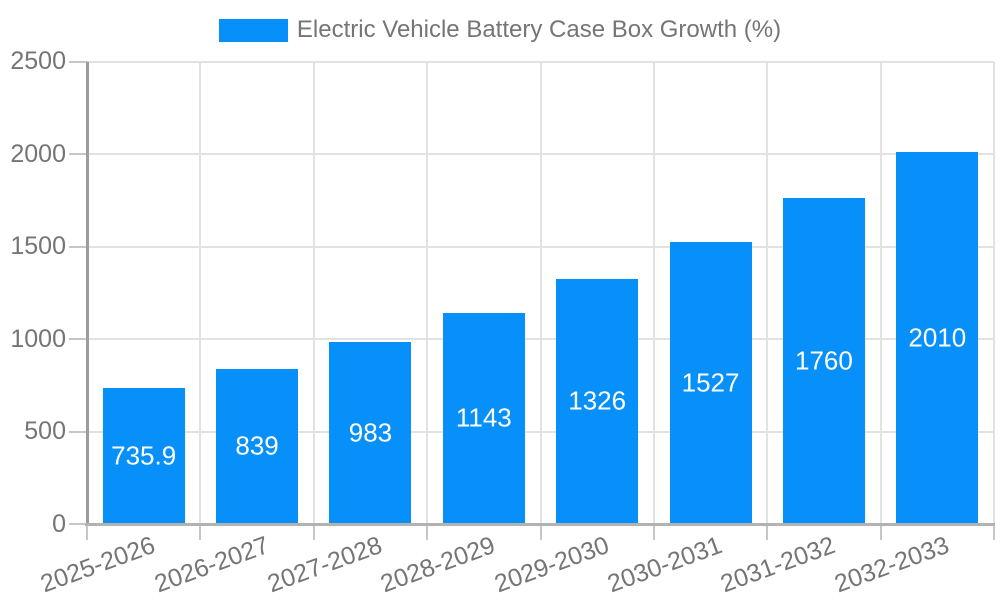  What do you see at coordinates (59, 523) in the screenshot?
I see `y-tick-label: 0` at bounding box center [59, 523].